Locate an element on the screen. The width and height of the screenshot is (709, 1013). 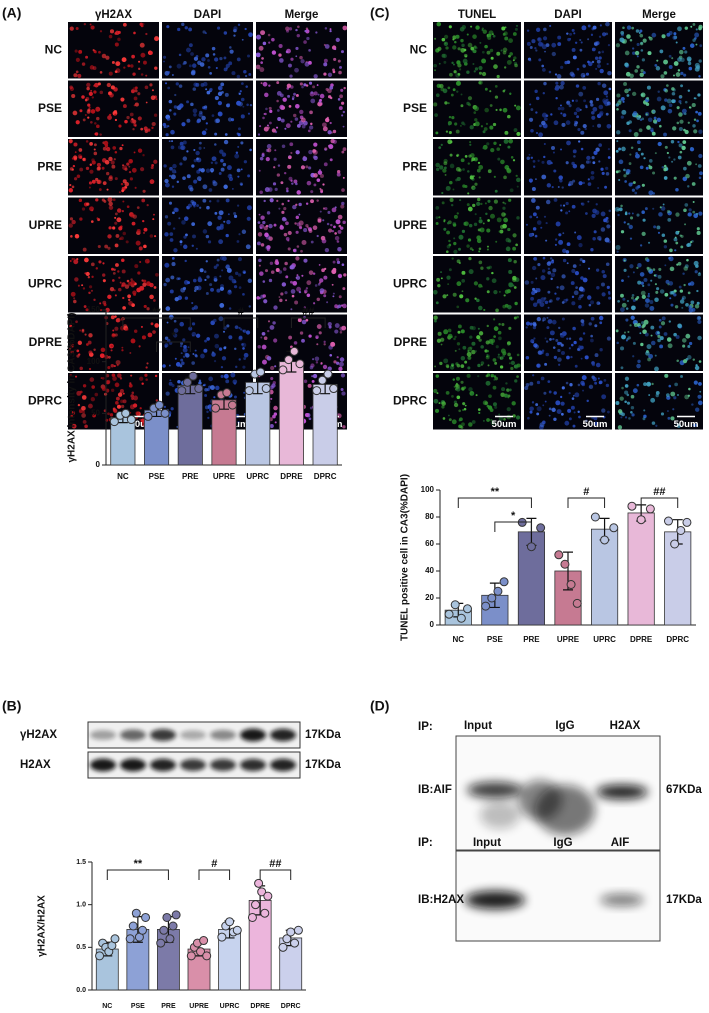
significance-bracket is located at coordinates (659, 502).